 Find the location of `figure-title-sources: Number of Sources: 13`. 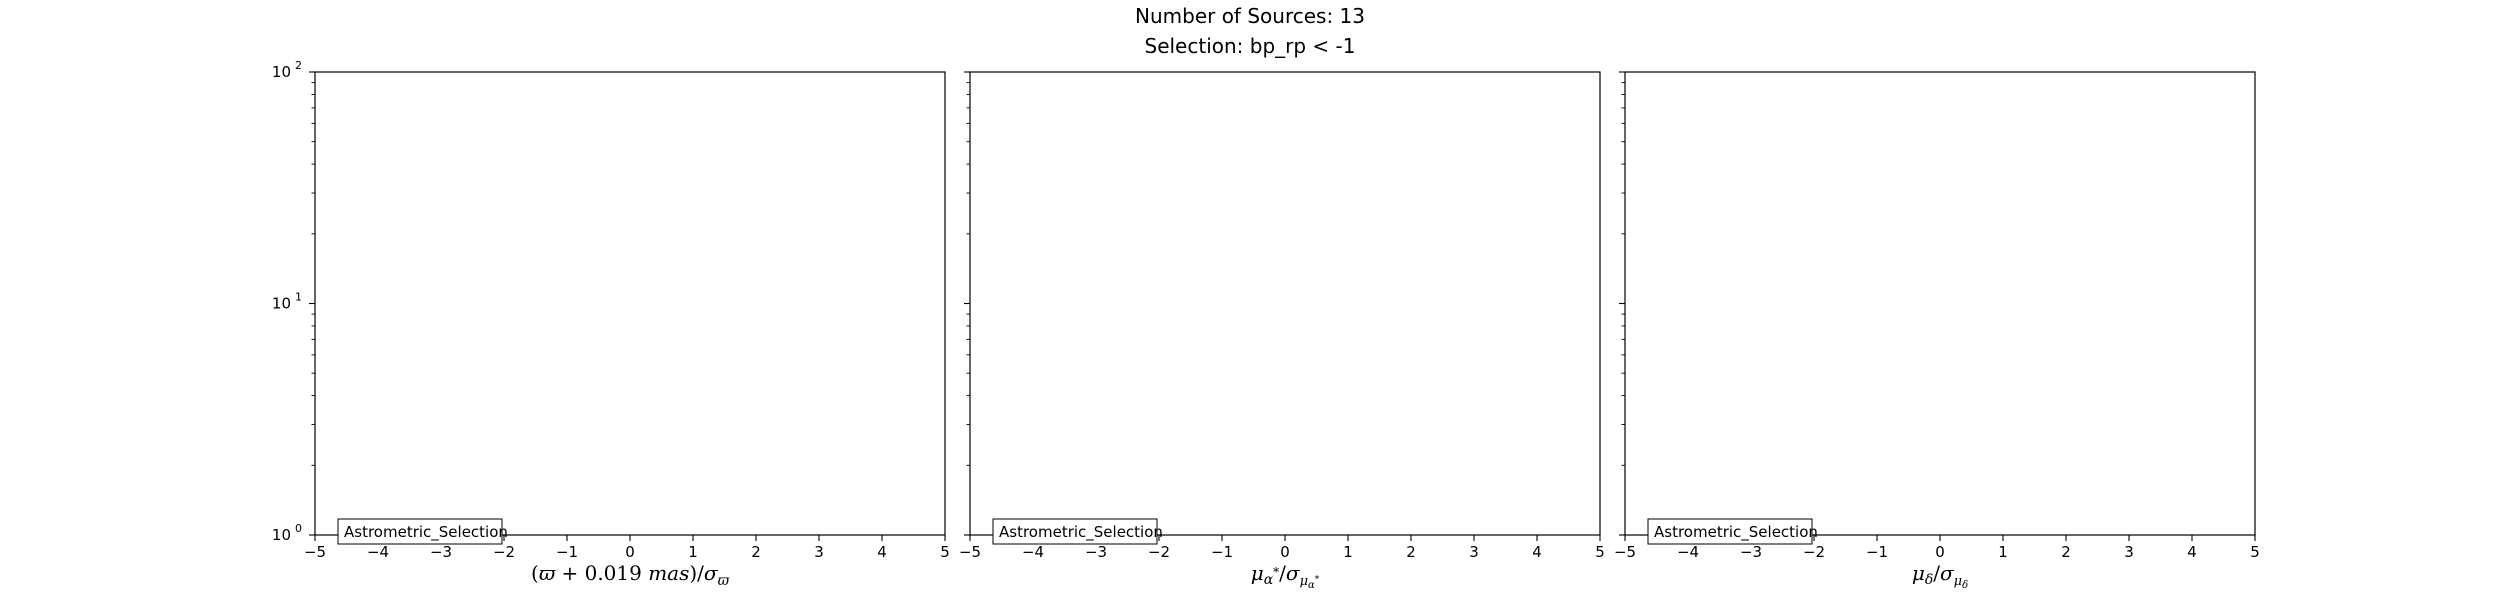

figure-title-sources: Number of Sources: 13 is located at coordinates (1250, 16).